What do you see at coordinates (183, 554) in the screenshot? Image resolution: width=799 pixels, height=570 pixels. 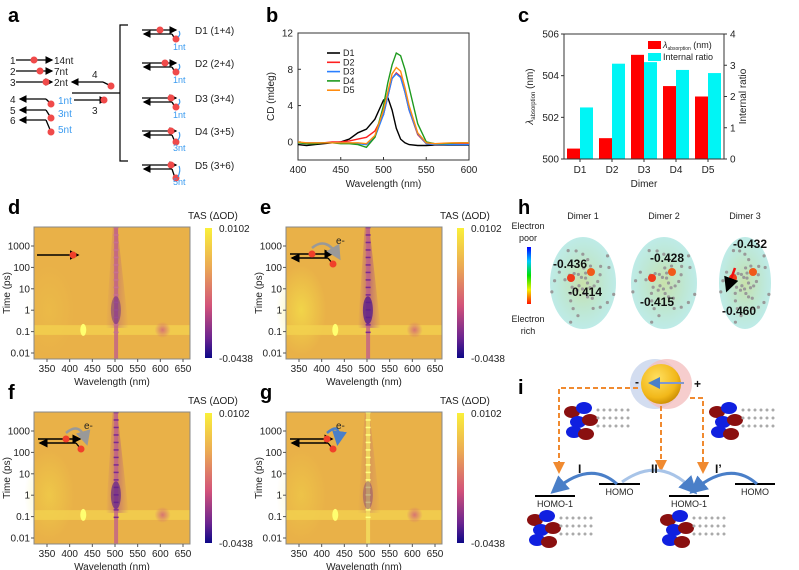 I see `x-tick-label: 650` at bounding box center [183, 554].